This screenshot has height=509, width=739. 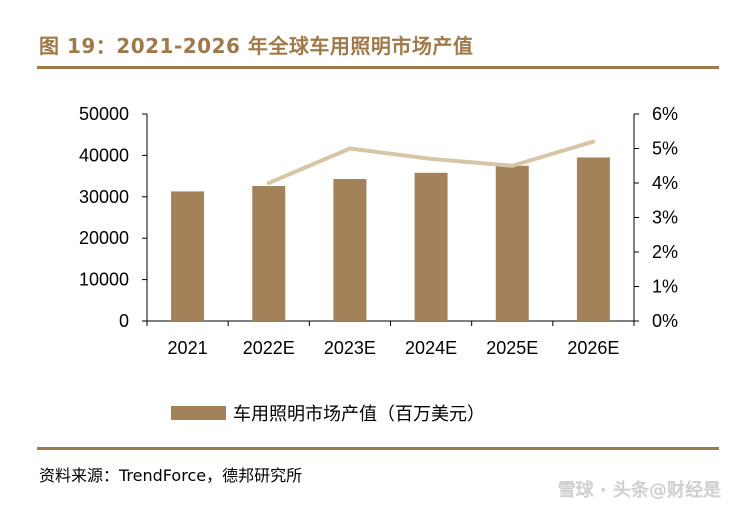 What do you see at coordinates (639, 490) in the screenshot?
I see `watermark: 雪球 · 头条@财经是` at bounding box center [639, 490].